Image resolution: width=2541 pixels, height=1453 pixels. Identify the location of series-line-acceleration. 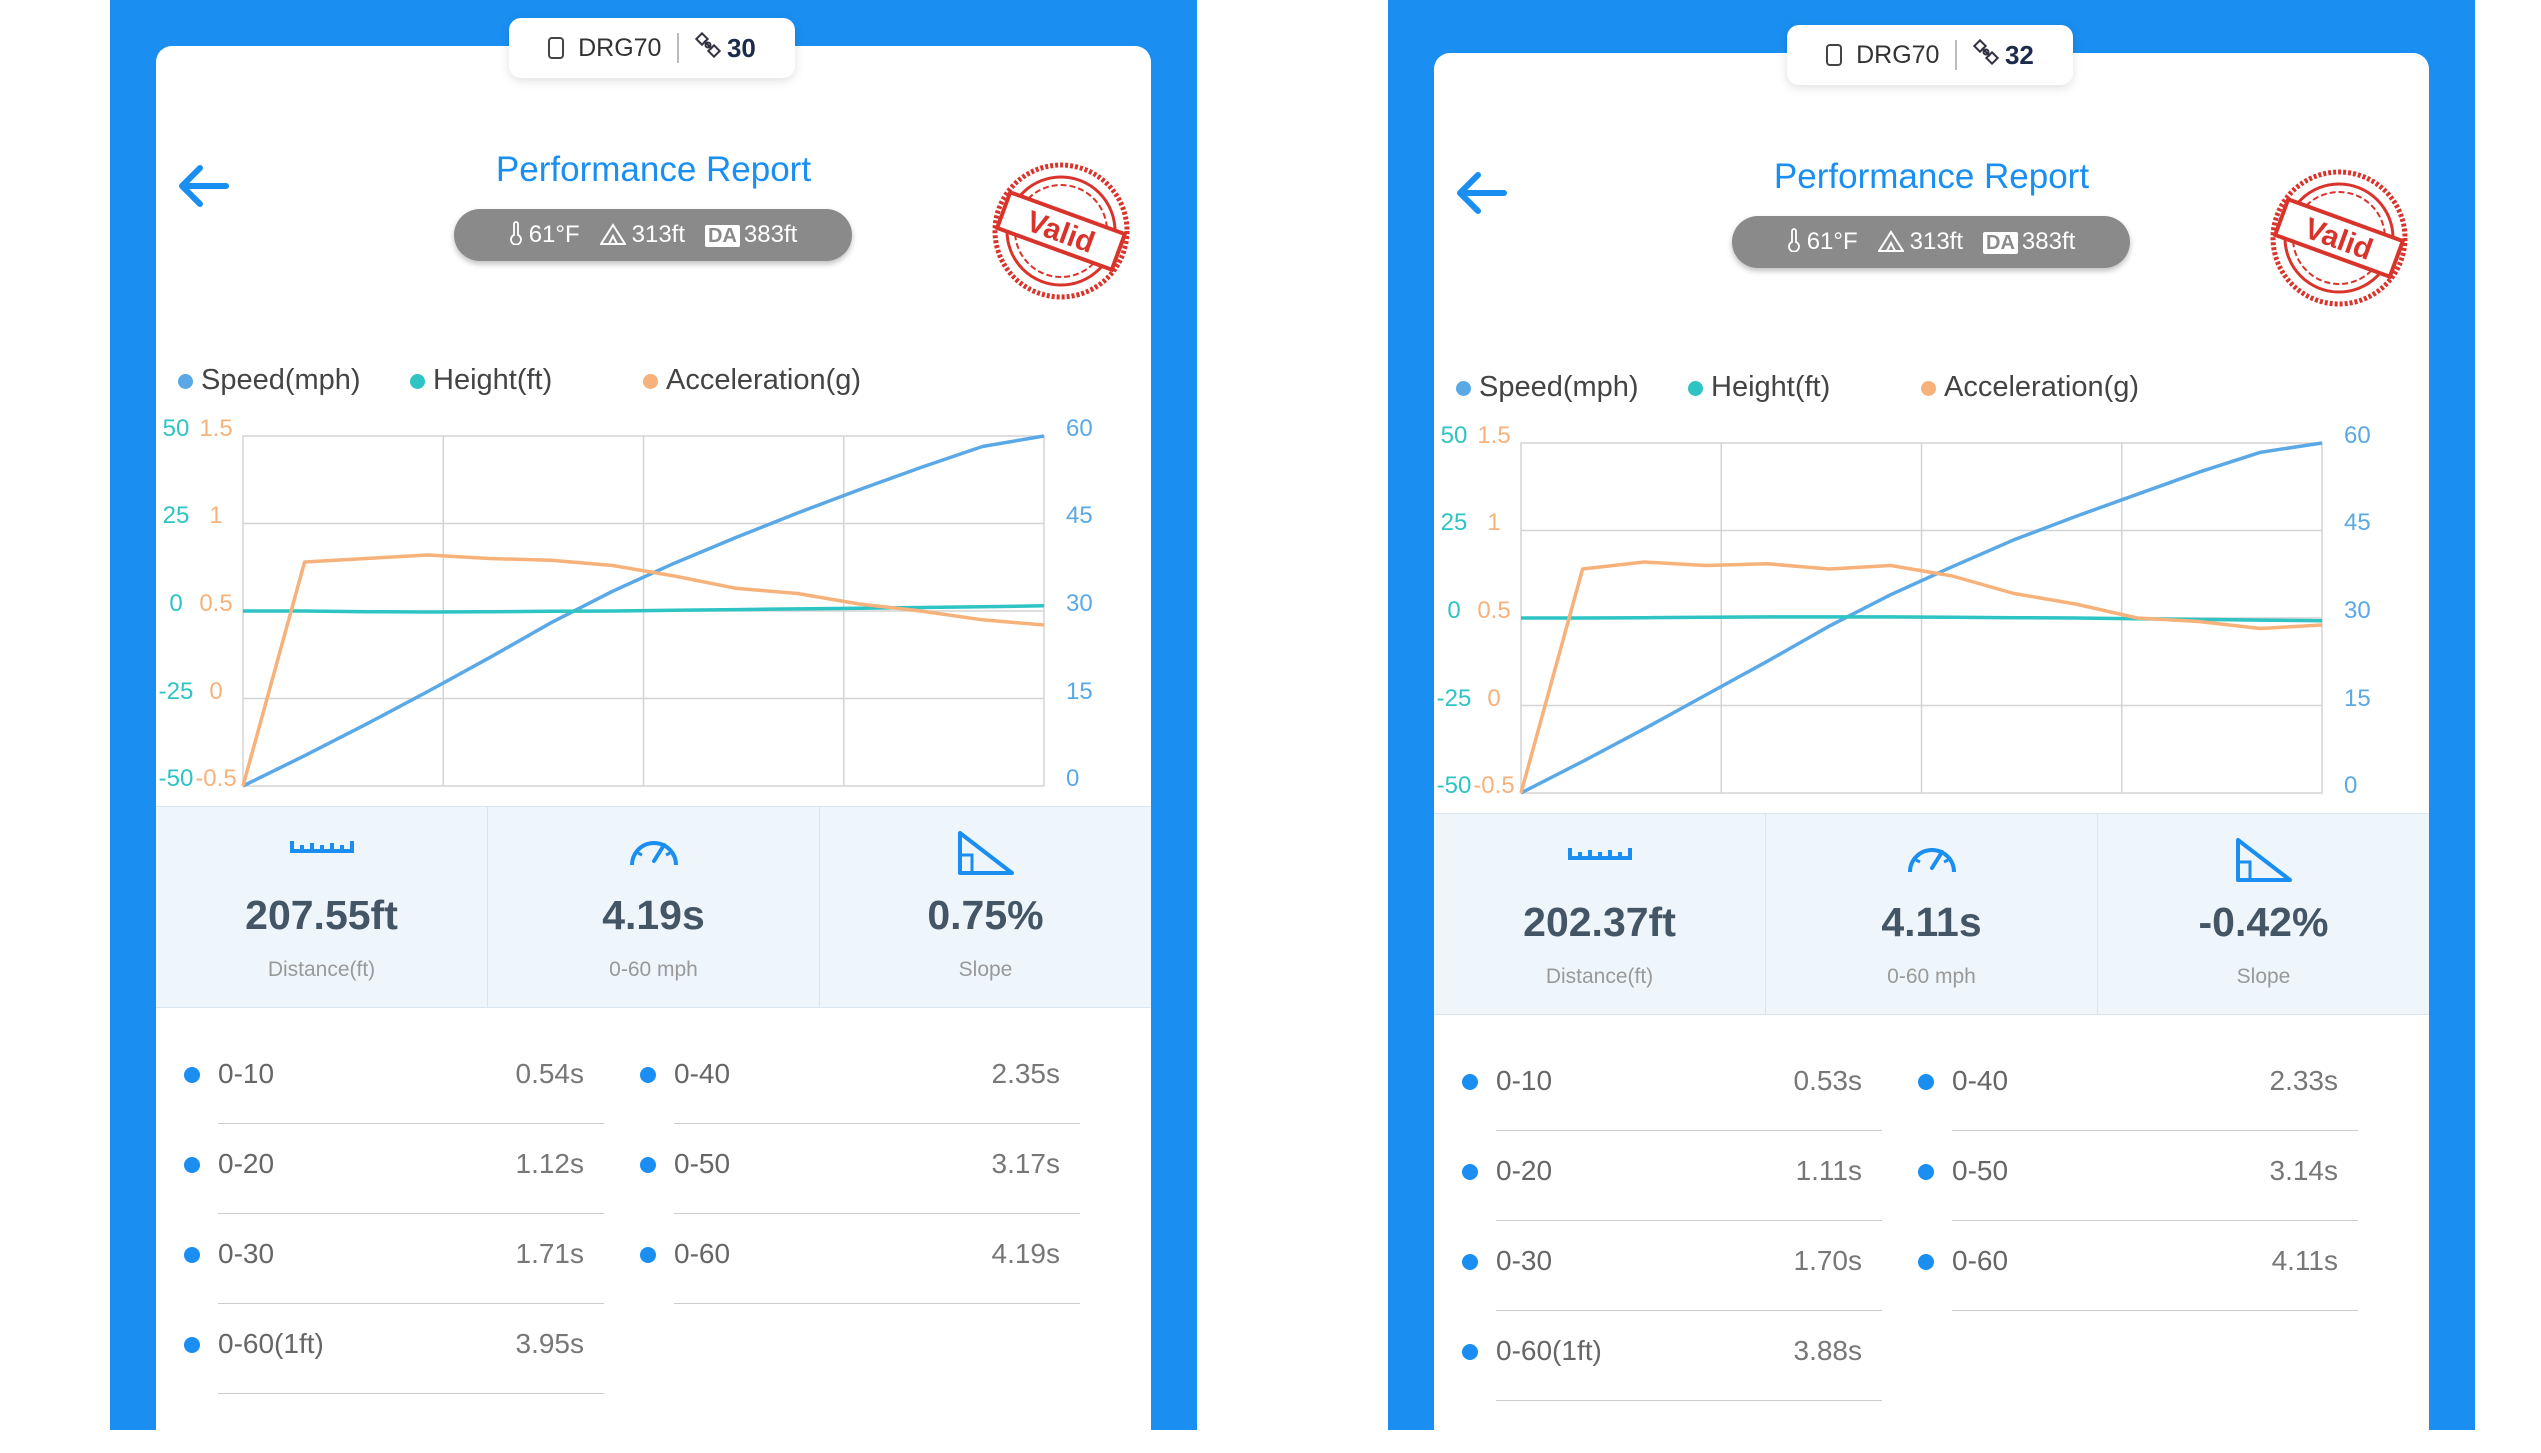
(1921, 677).